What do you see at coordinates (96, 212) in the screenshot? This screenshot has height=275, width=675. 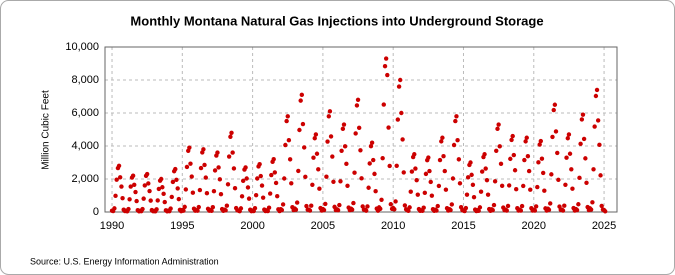 I see `y-tick-label: 0` at bounding box center [96, 212].